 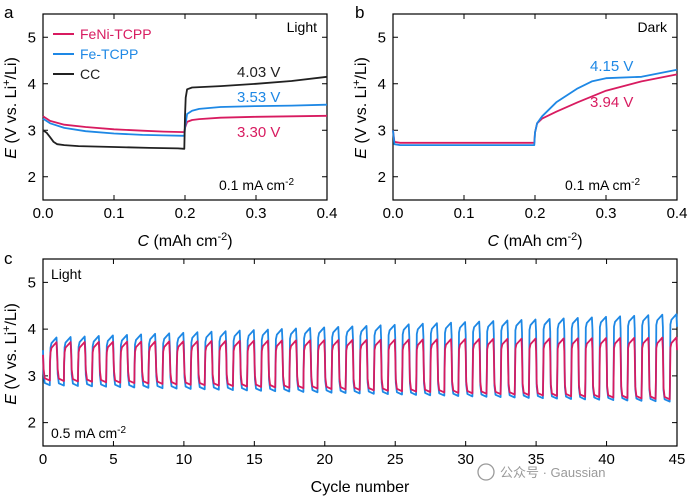 I want to click on current-b-text: 0.1 mA cm, so click(x=598, y=185).